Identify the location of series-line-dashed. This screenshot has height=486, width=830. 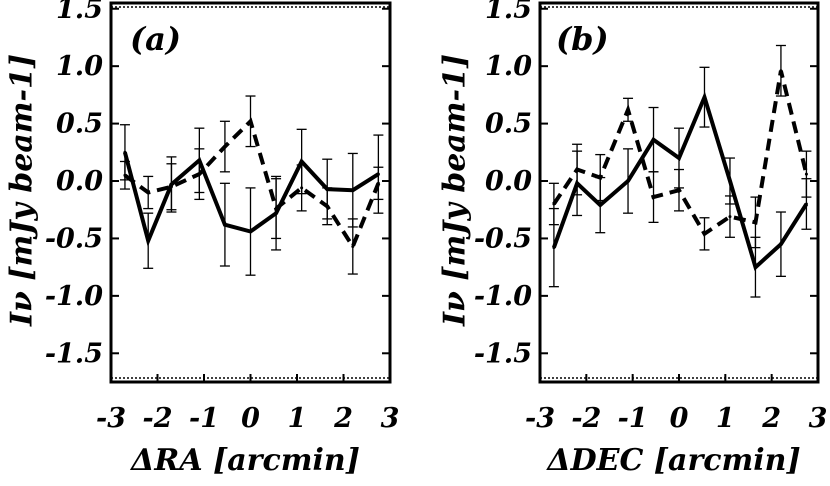
(252, 184).